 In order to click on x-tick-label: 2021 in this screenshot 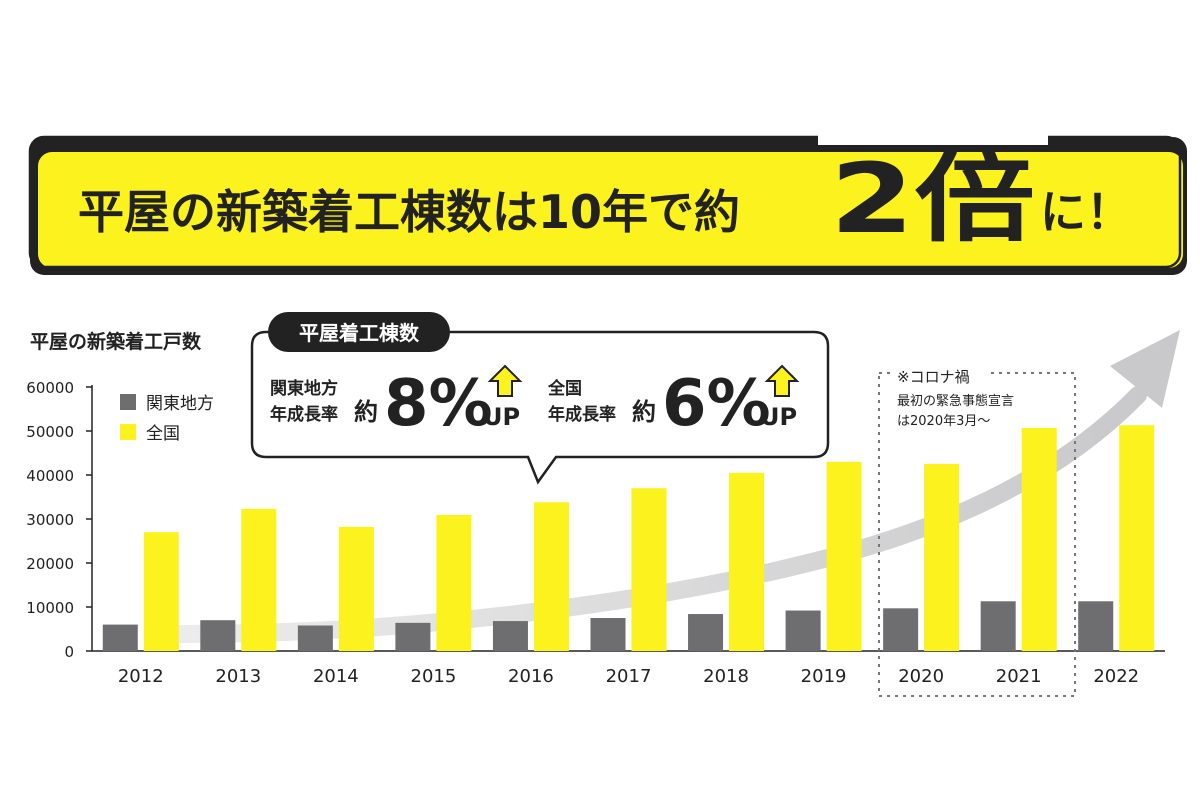, I will do `click(1019, 676)`.